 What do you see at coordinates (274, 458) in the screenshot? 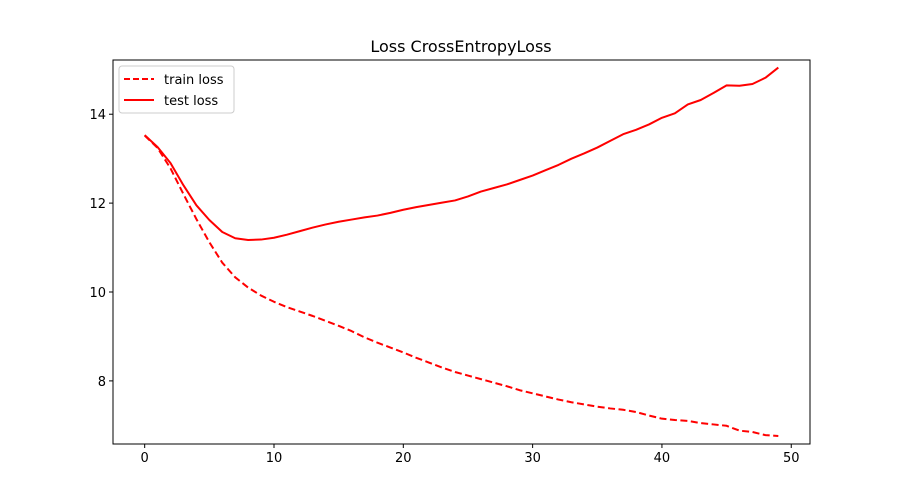
I see `x-tick-label-1: 10` at bounding box center [274, 458].